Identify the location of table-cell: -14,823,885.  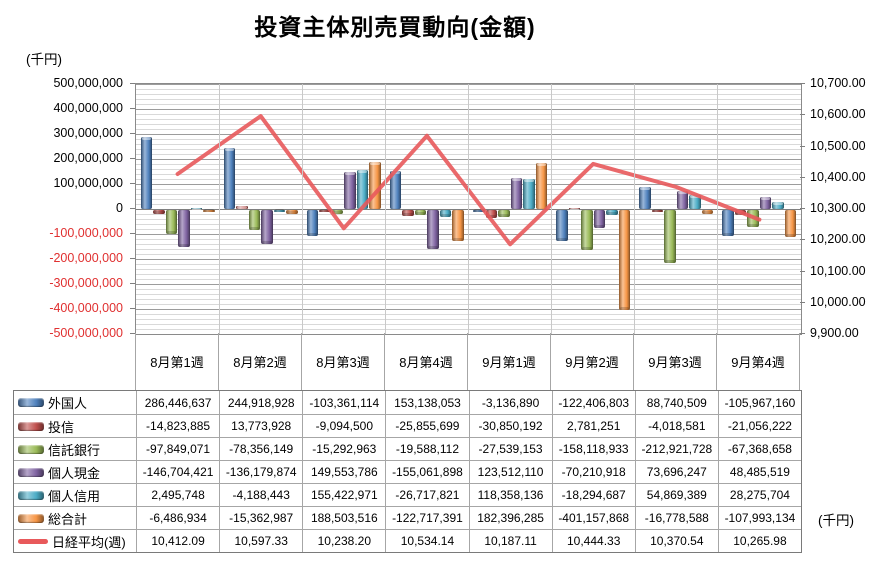
(178, 425).